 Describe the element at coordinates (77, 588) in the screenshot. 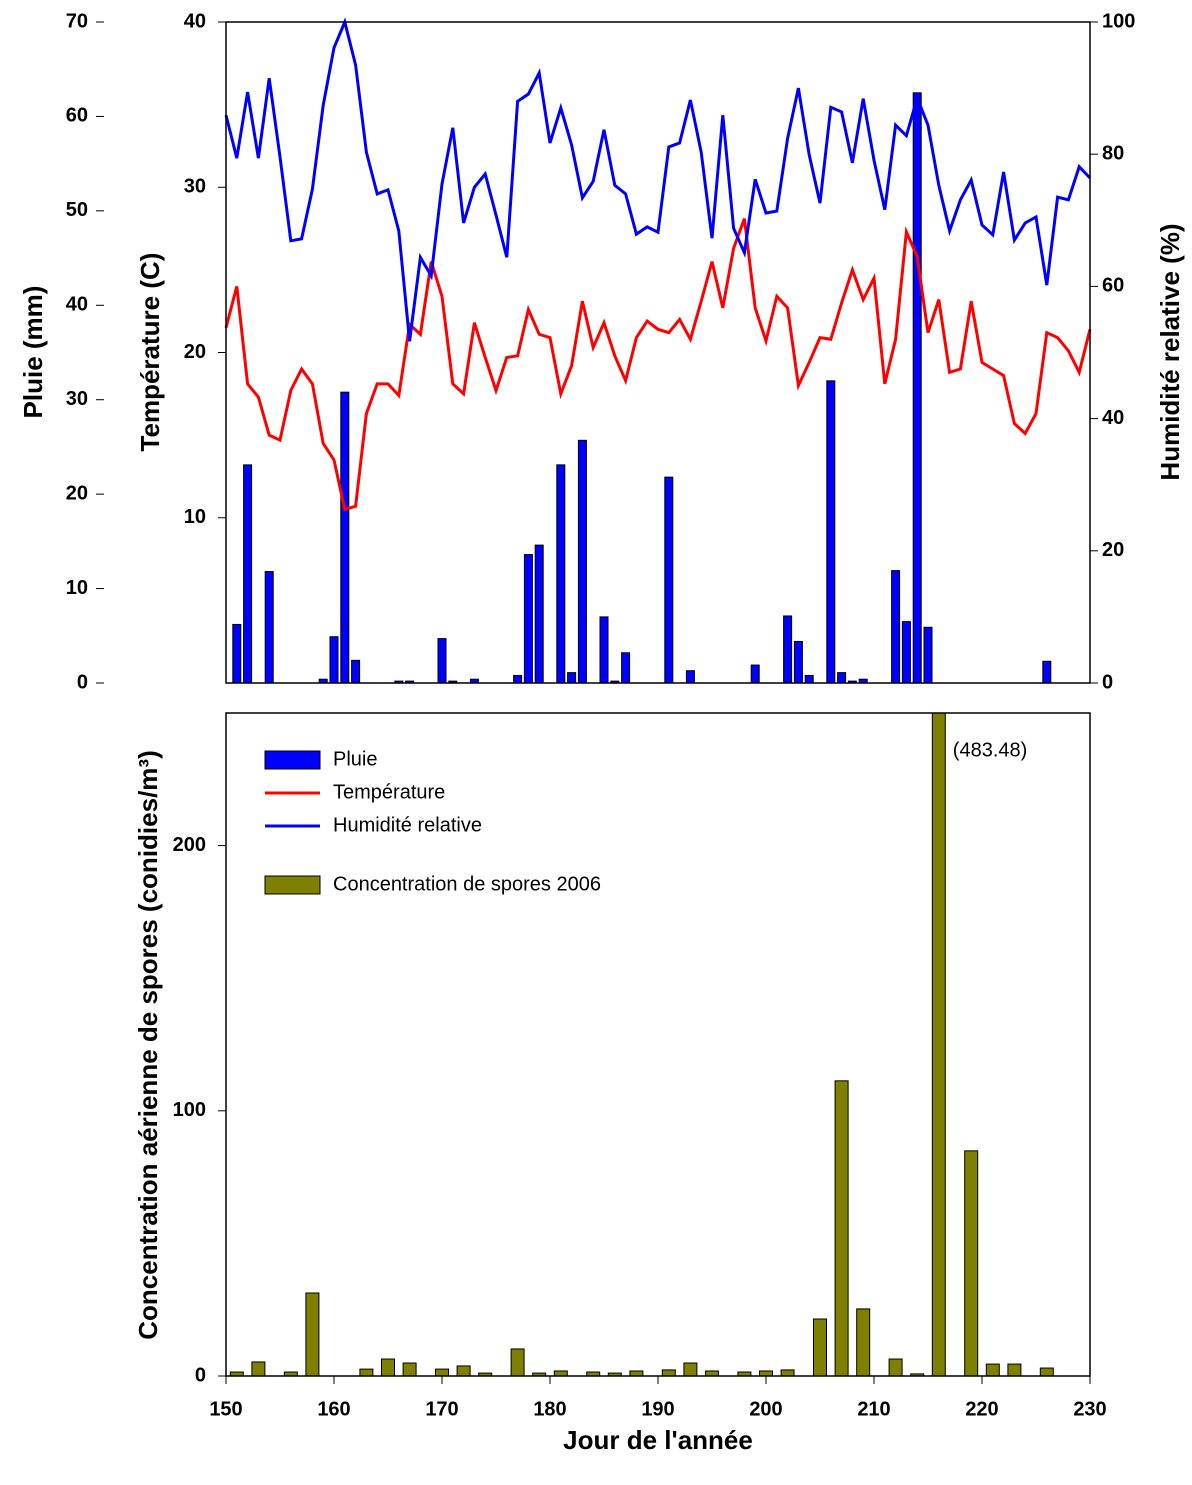

I see `y-tick-label: 10` at that location.